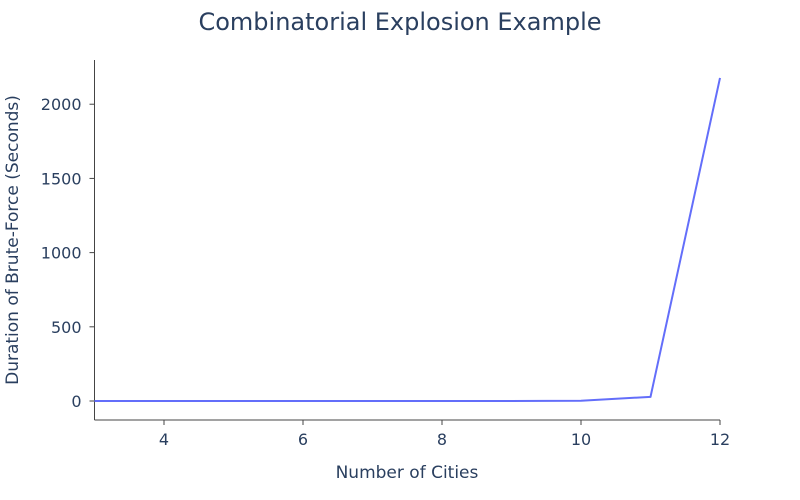 The image size is (800, 500). What do you see at coordinates (61, 178) in the screenshot?
I see `y-tick-label: 1500` at bounding box center [61, 178].